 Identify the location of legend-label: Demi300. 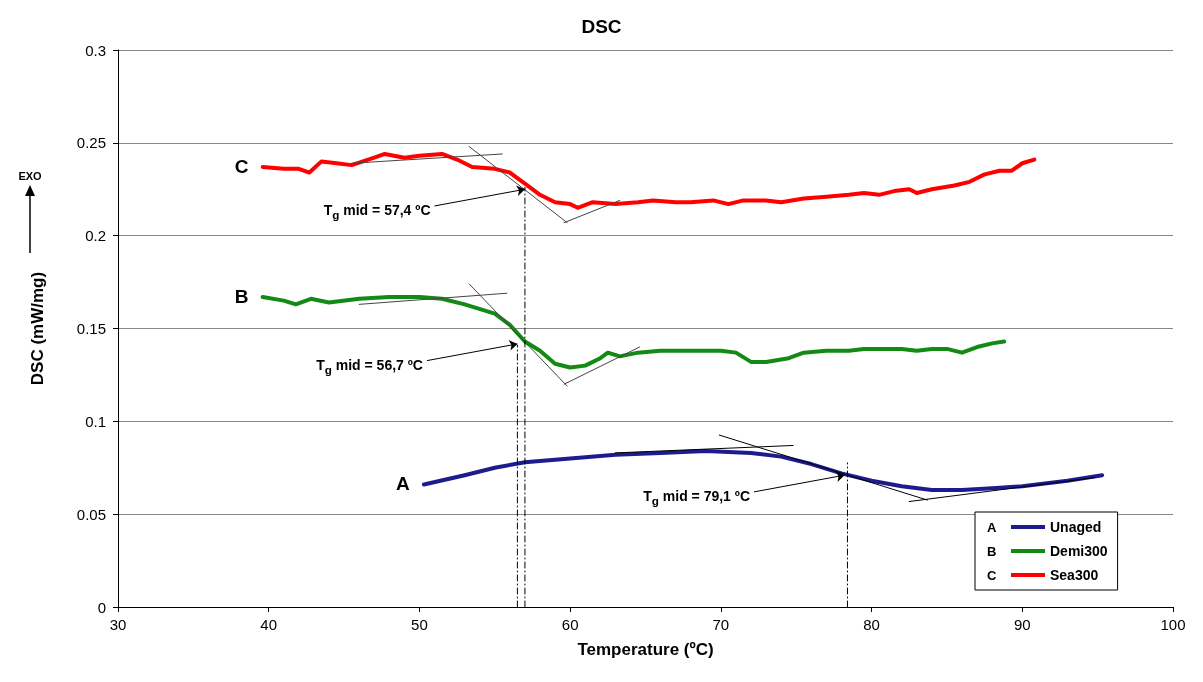
(1079, 551).